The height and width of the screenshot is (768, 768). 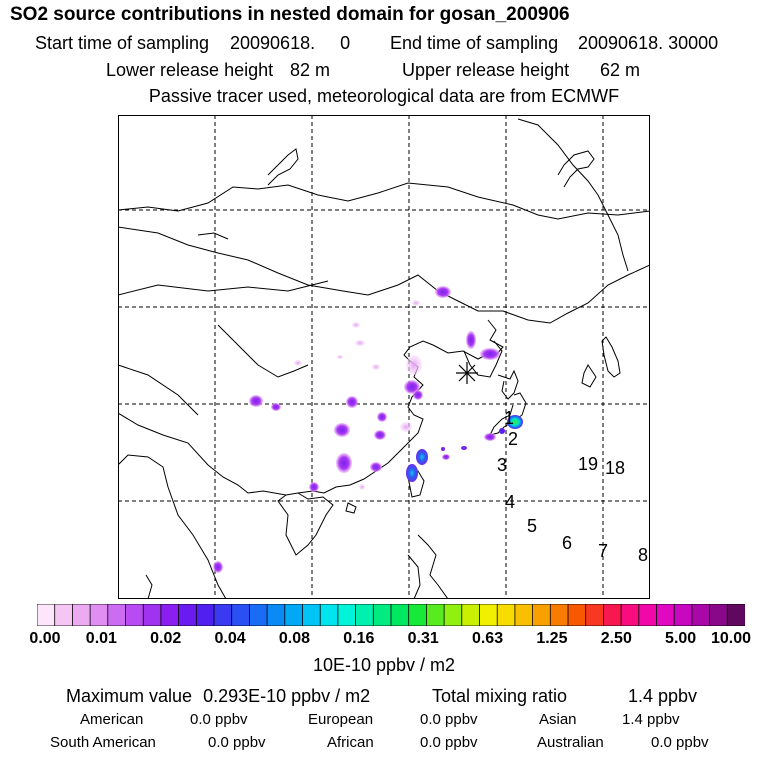 I want to click on end-label: End time of sampling, so click(x=474, y=43).